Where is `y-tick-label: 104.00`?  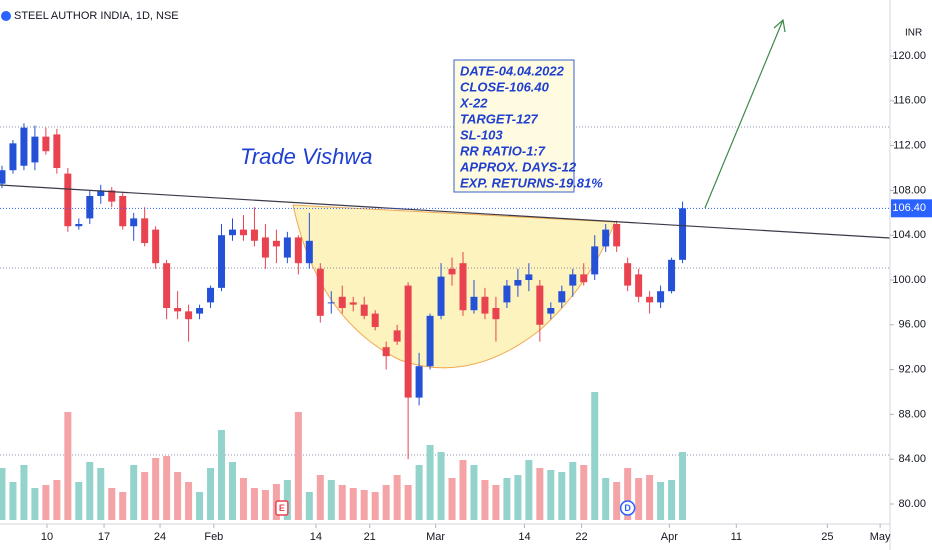 y-tick-label: 104.00 is located at coordinates (909, 235).